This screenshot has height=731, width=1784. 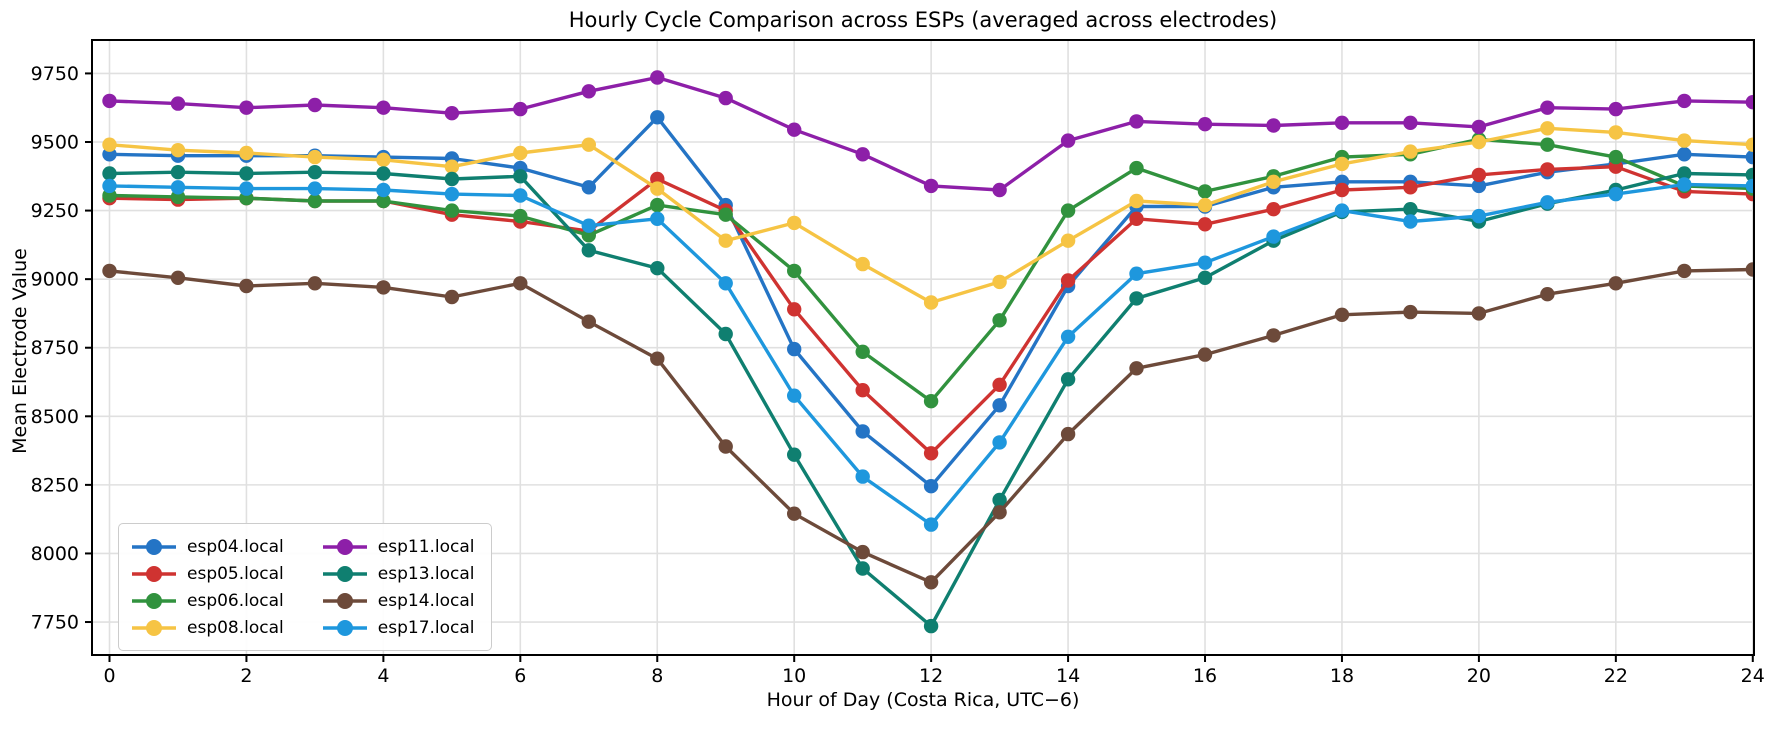 I want to click on legend-item-esp14.local: esp14.local, so click(x=398, y=600).